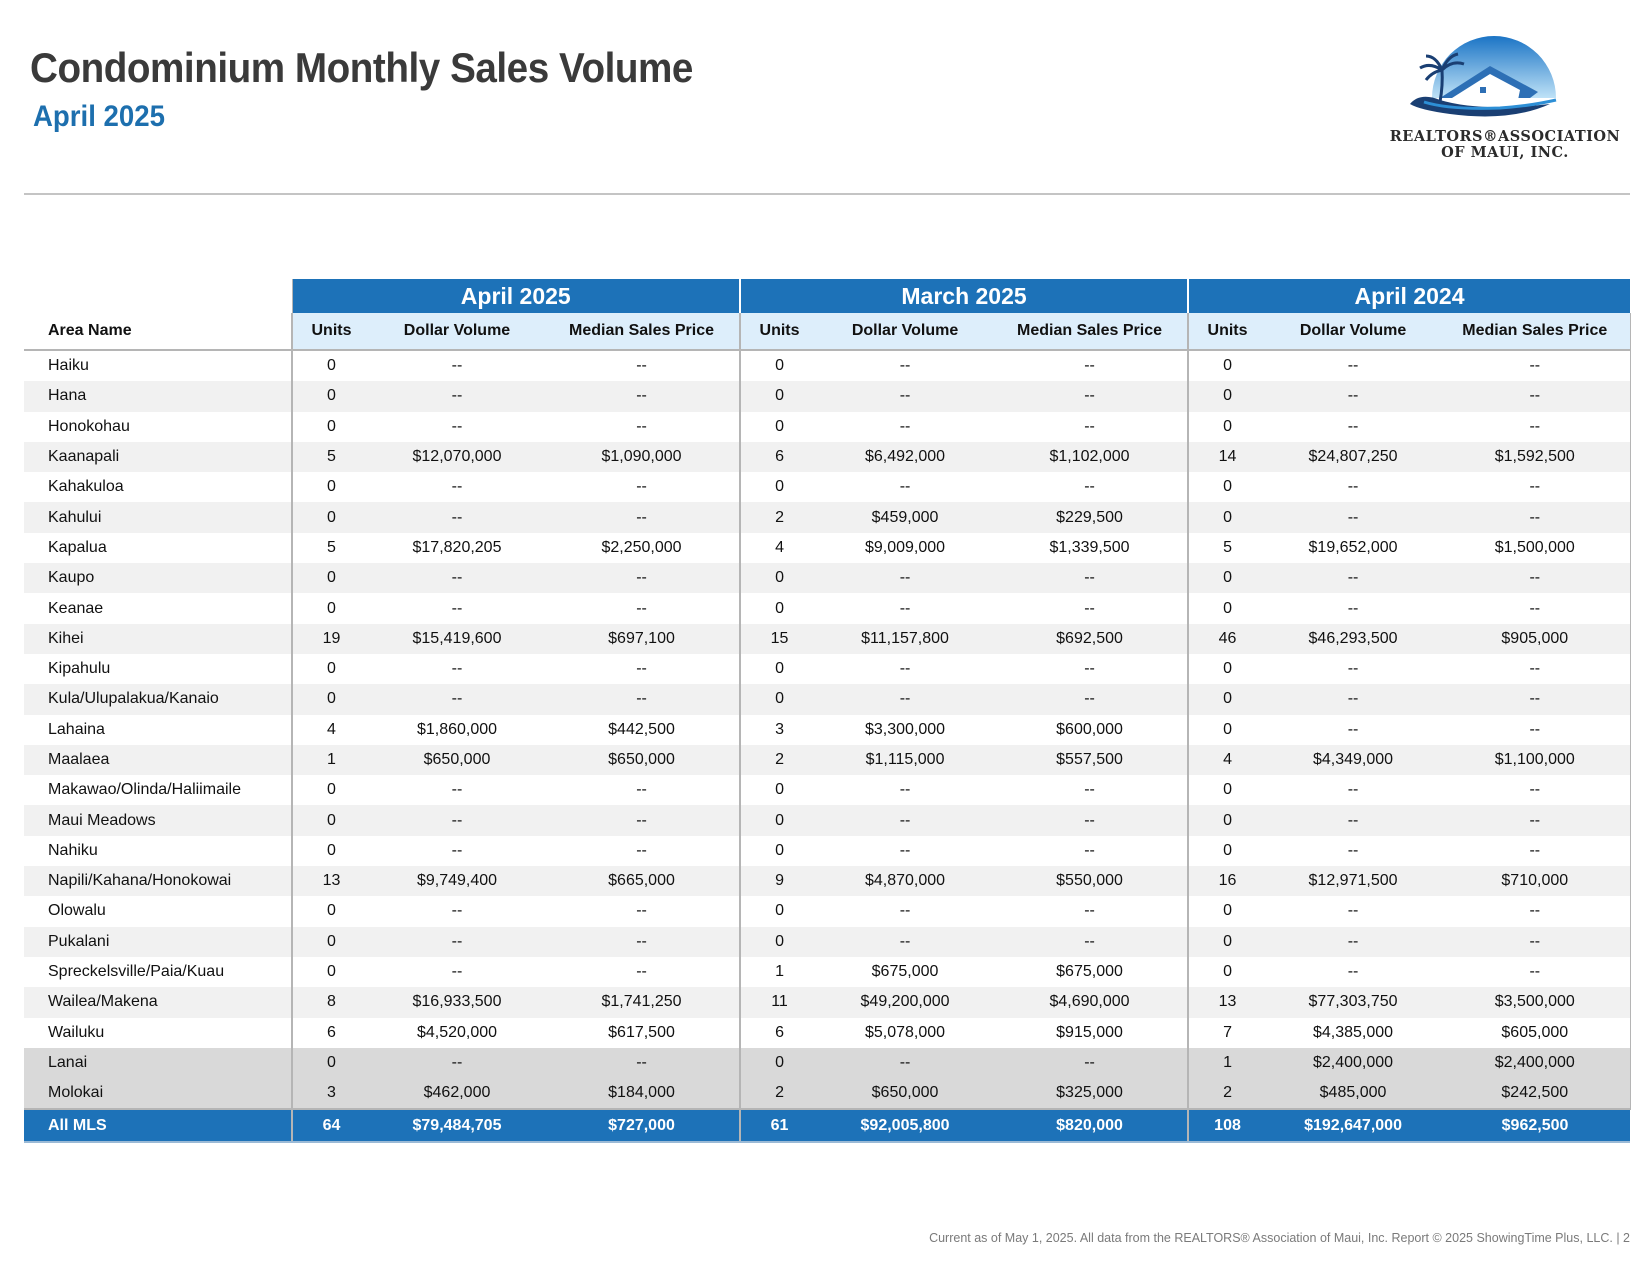 Image resolution: width=1650 pixels, height=1275 pixels. What do you see at coordinates (905, 881) in the screenshot?
I see `dollar-volume-cell: $4,870,000` at bounding box center [905, 881].